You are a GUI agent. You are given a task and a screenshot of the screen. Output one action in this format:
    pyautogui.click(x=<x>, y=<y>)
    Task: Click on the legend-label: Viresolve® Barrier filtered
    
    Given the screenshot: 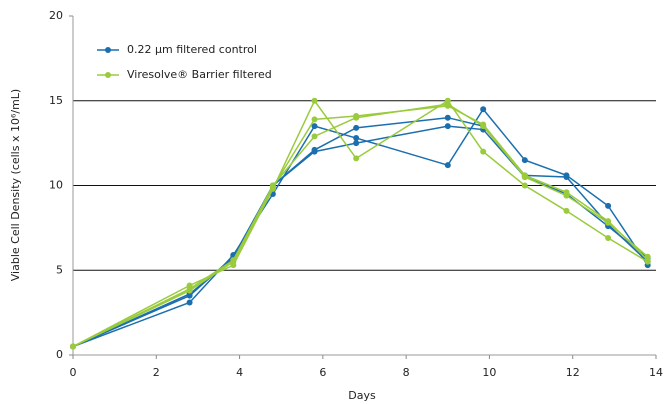 What is the action you would take?
    pyautogui.click(x=199, y=74)
    